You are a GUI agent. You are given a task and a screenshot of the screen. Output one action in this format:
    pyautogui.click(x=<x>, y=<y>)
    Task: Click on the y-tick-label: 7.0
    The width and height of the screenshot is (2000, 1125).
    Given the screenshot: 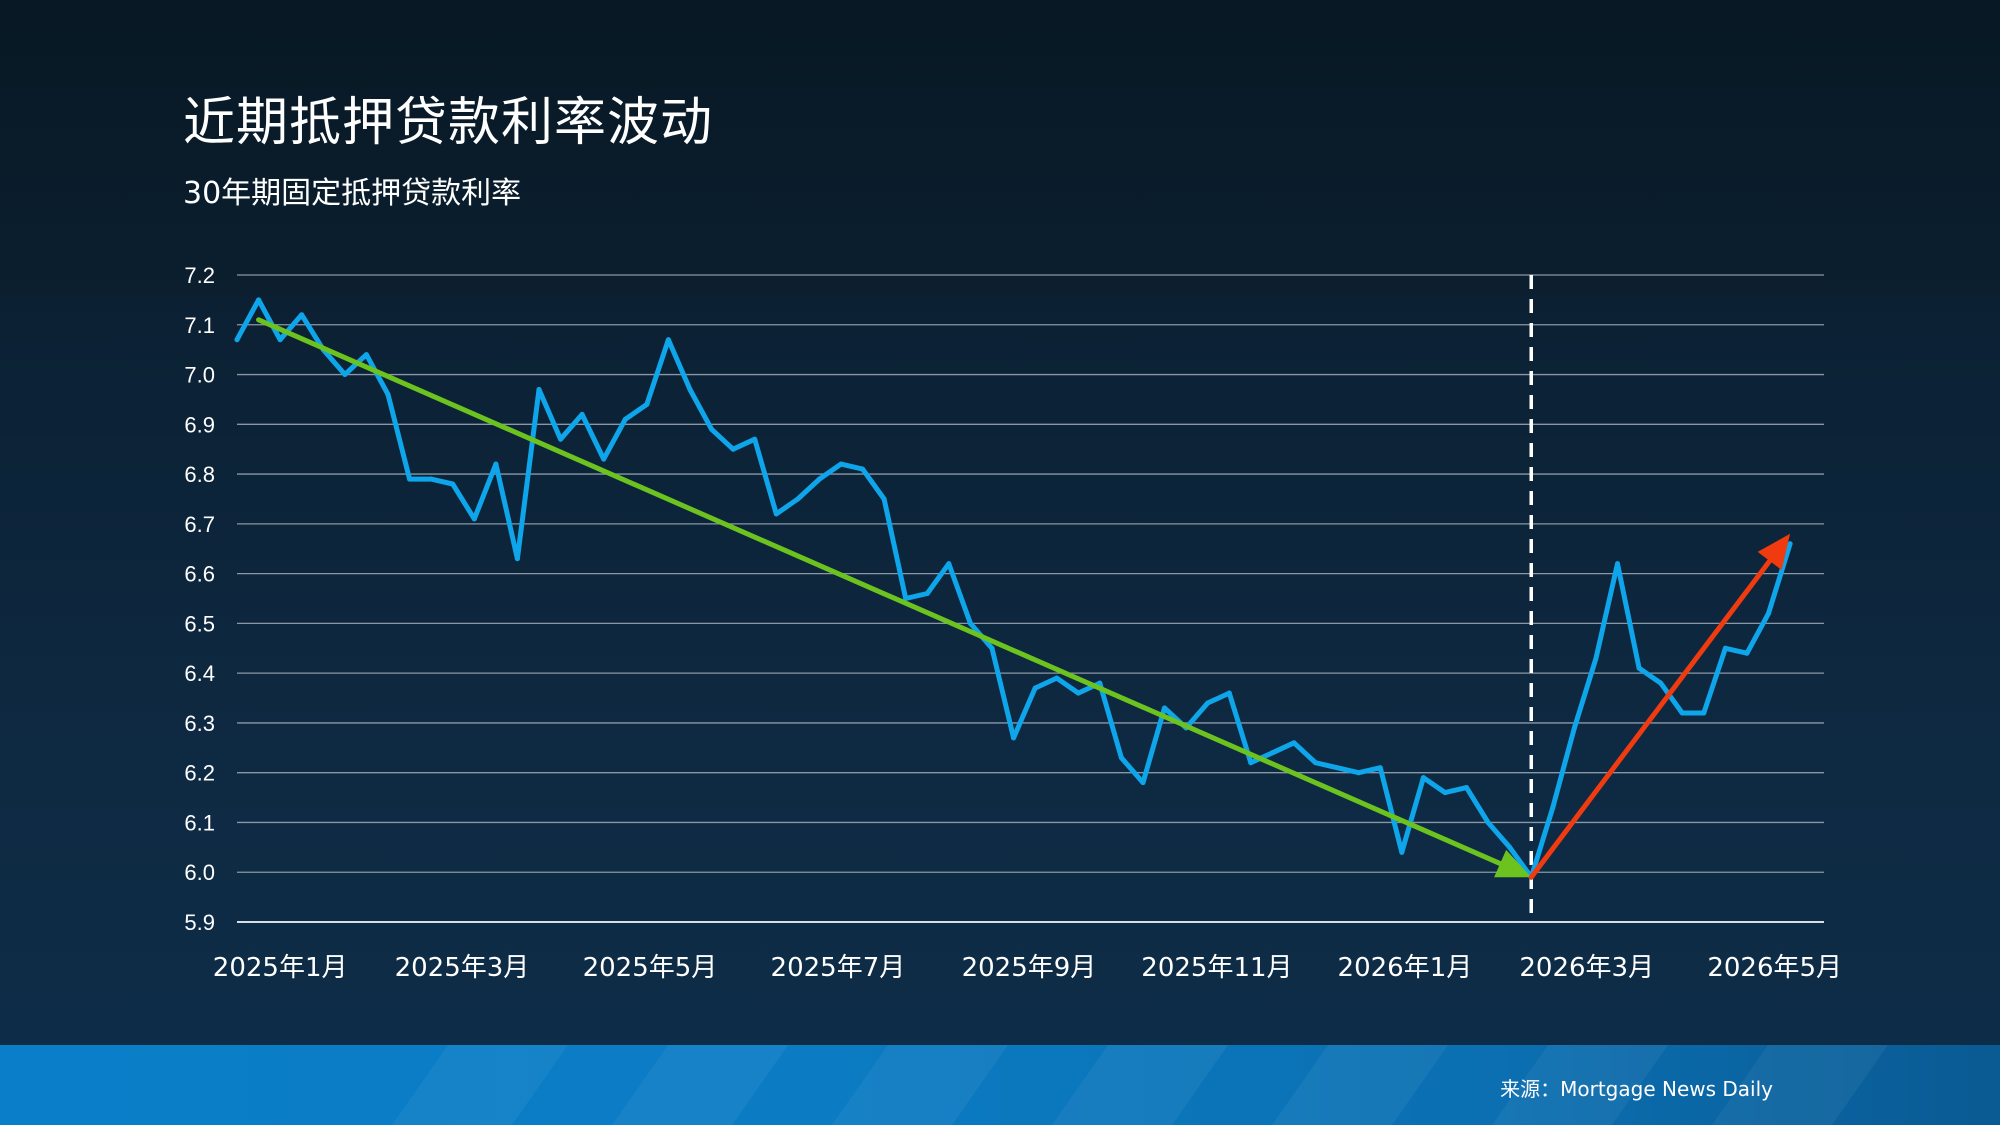 What is the action you would take?
    pyautogui.click(x=199, y=375)
    